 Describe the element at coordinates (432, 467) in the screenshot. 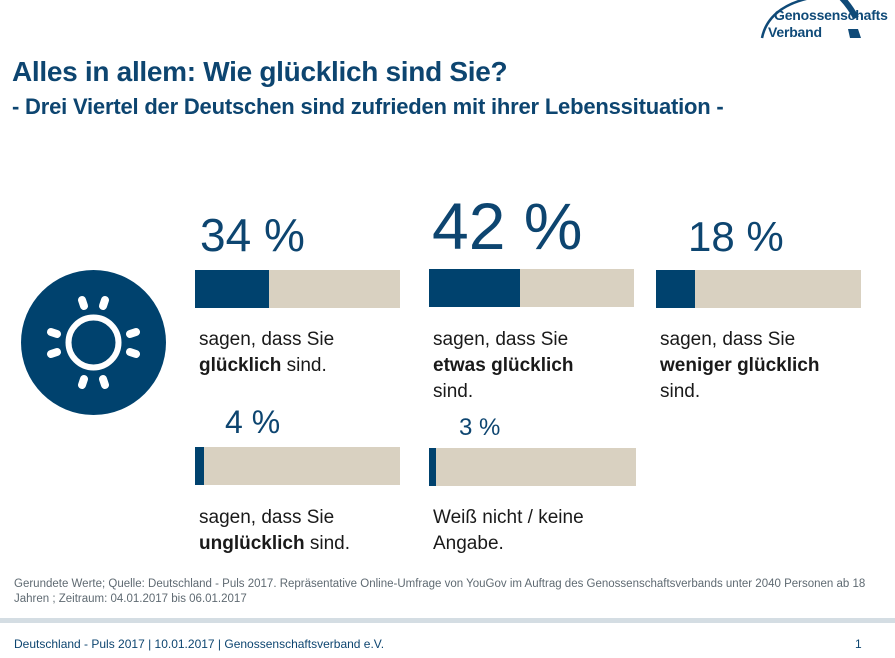

I see `bar-fill-keine-angabe` at that location.